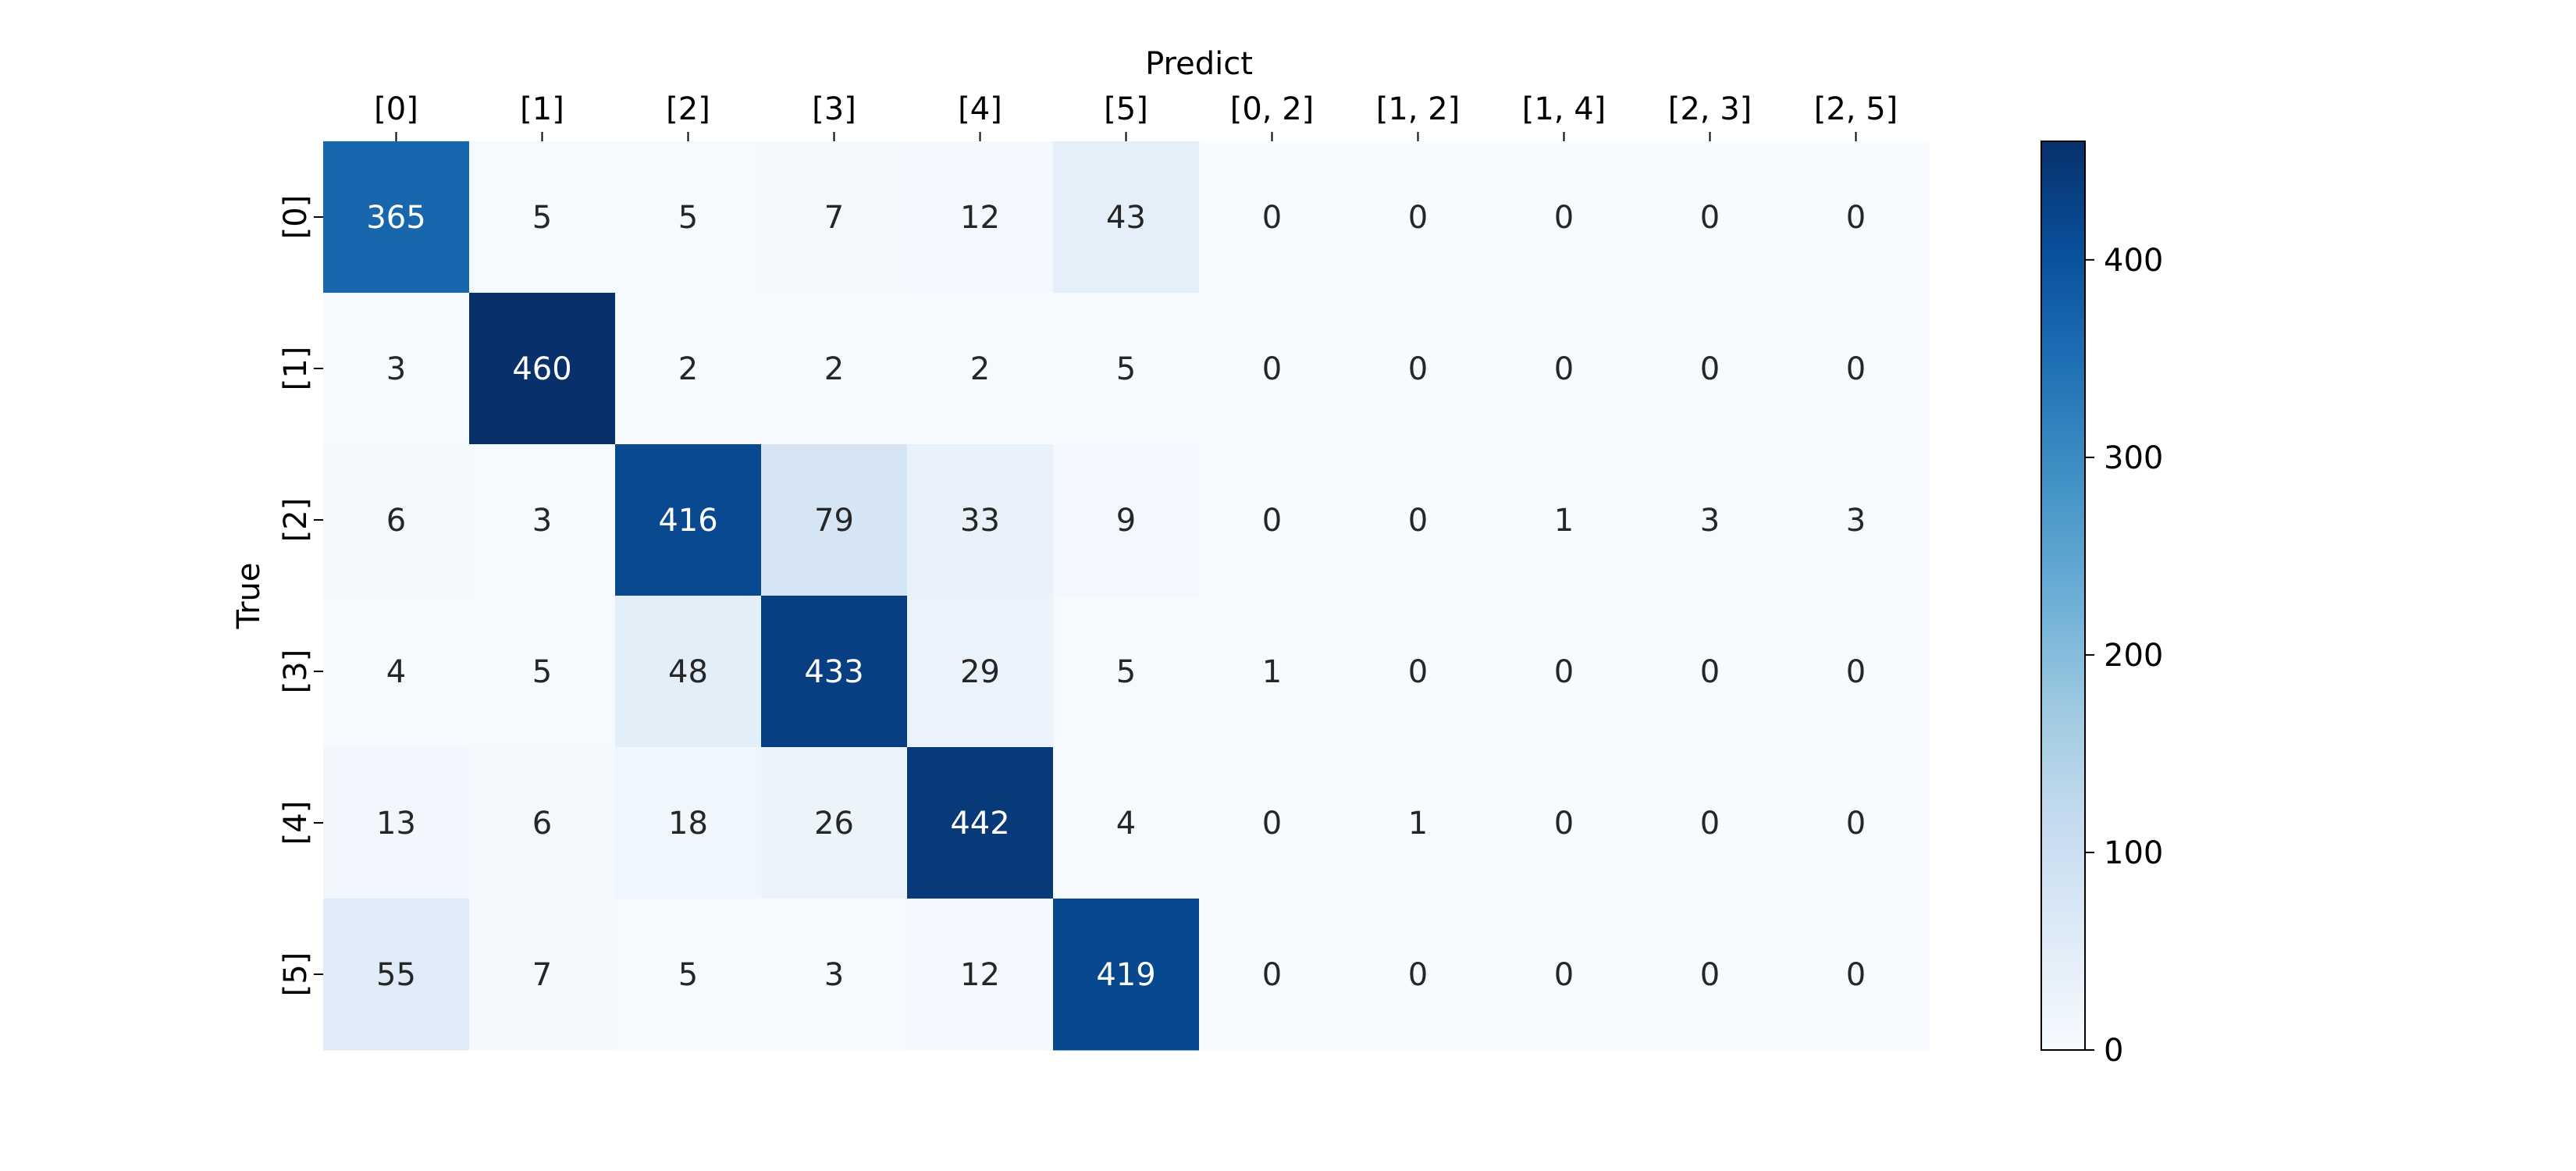 This screenshot has width=2576, height=1171. What do you see at coordinates (396, 109) in the screenshot?
I see `x-tick-label: [0]` at bounding box center [396, 109].